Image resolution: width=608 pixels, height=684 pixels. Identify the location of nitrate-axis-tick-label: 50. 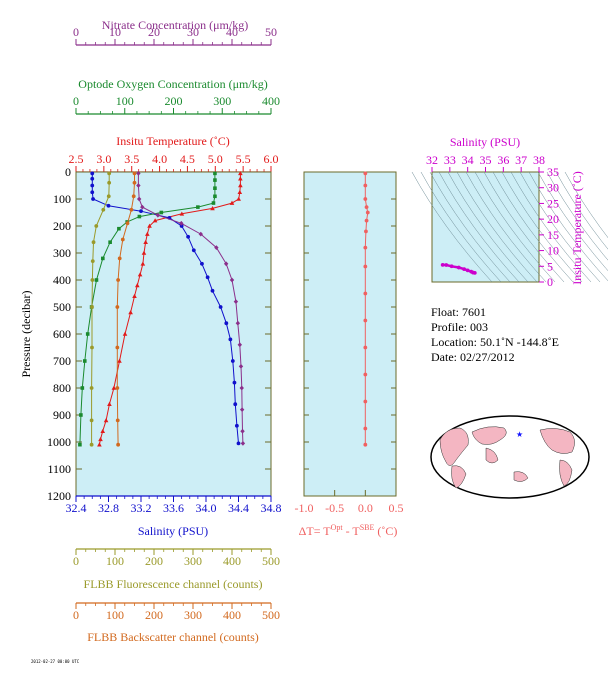
(271, 32).